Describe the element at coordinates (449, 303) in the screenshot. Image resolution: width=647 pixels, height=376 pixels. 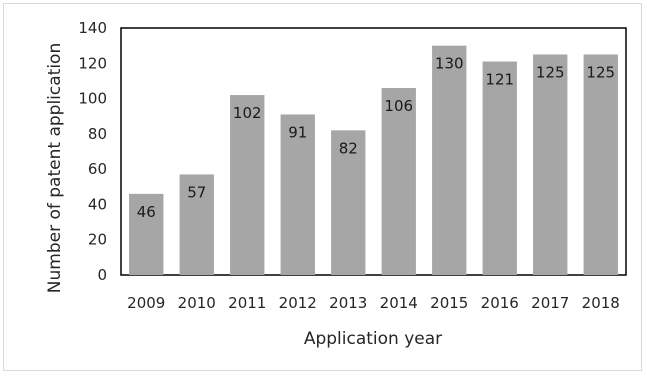
I see `x-tick-label: 2015` at that location.